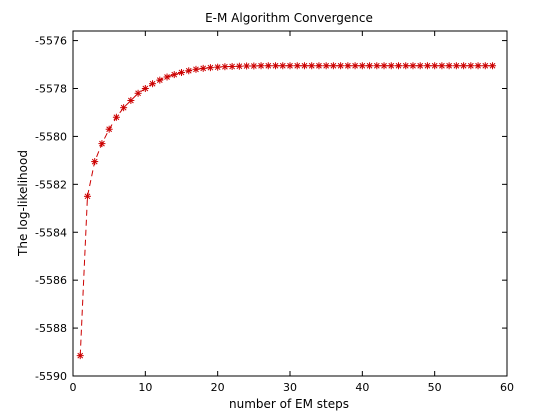 This screenshot has height=420, width=560. What do you see at coordinates (51, 184) in the screenshot?
I see `y-tick-label: -5582` at bounding box center [51, 184].